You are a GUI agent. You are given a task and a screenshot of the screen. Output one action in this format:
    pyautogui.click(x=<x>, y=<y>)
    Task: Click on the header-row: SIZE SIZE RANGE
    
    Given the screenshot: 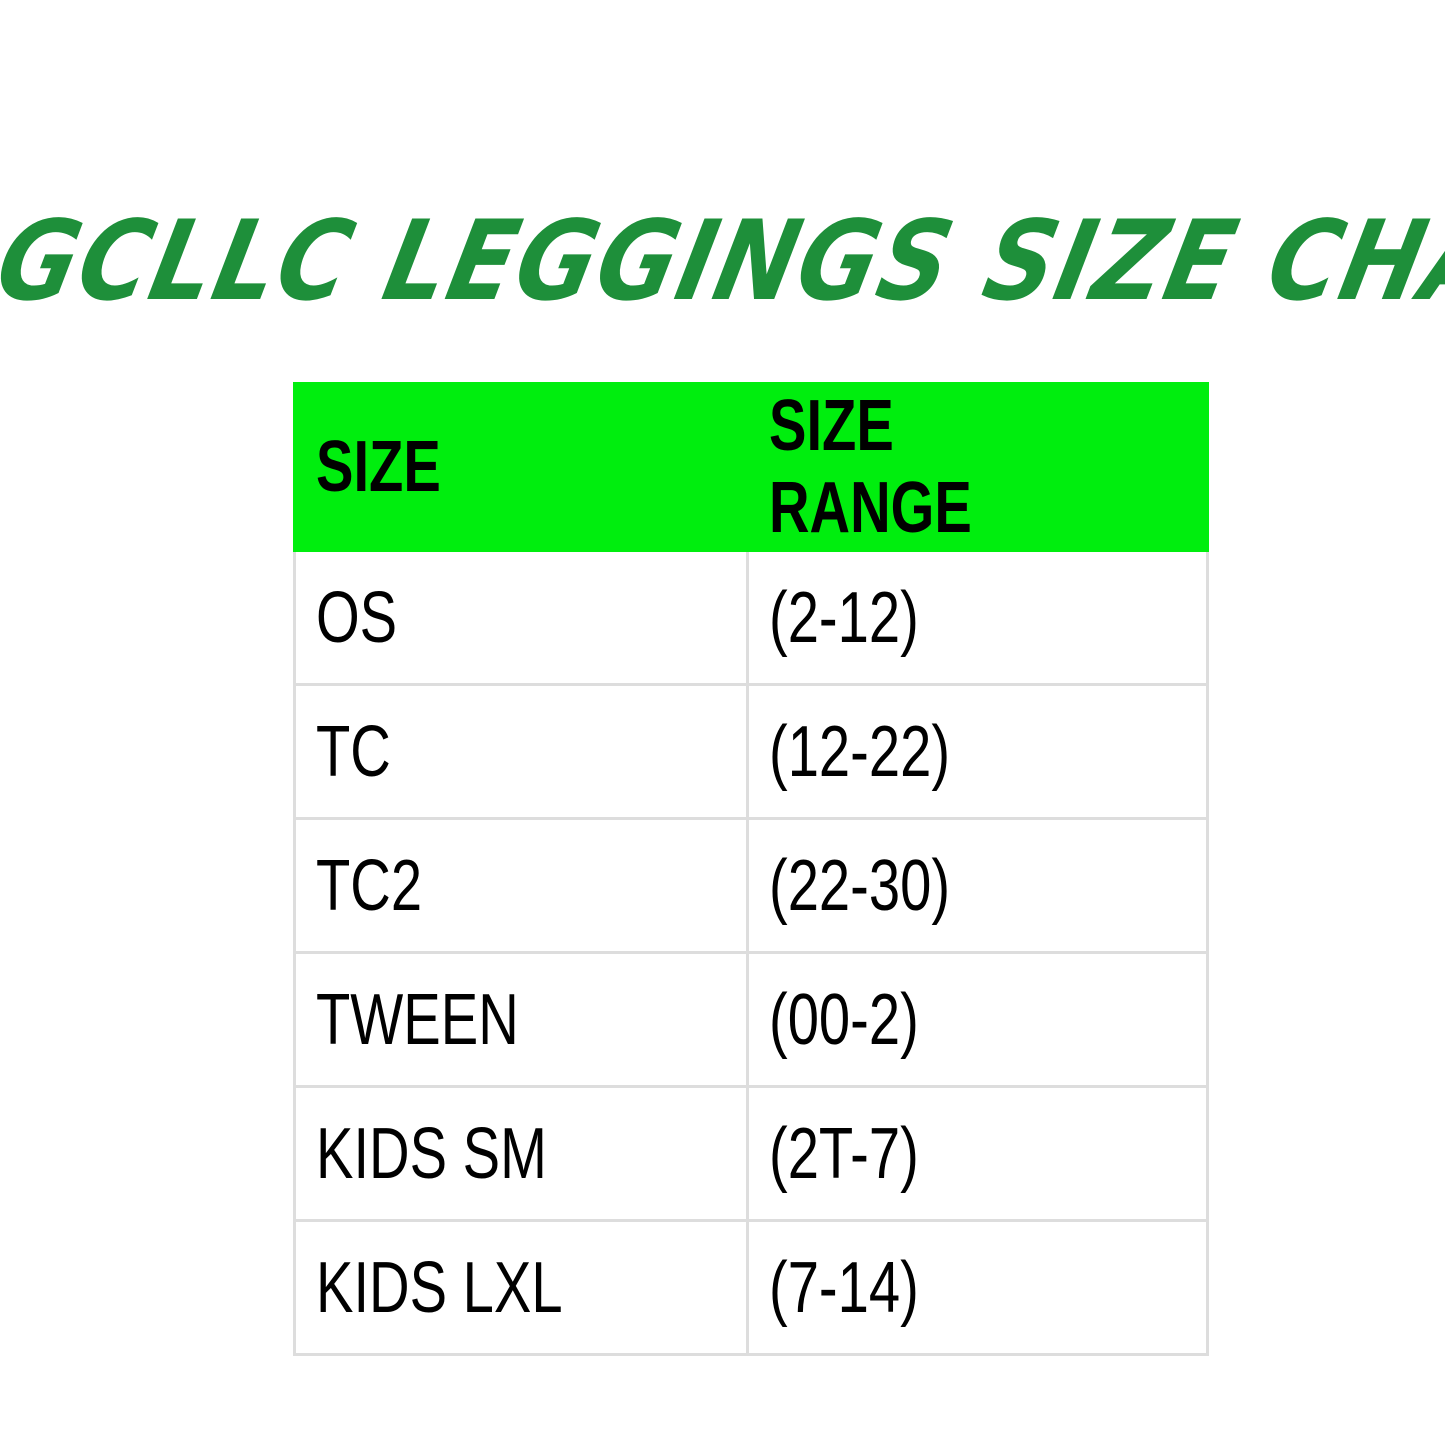 What is the action you would take?
    pyautogui.click(x=751, y=467)
    